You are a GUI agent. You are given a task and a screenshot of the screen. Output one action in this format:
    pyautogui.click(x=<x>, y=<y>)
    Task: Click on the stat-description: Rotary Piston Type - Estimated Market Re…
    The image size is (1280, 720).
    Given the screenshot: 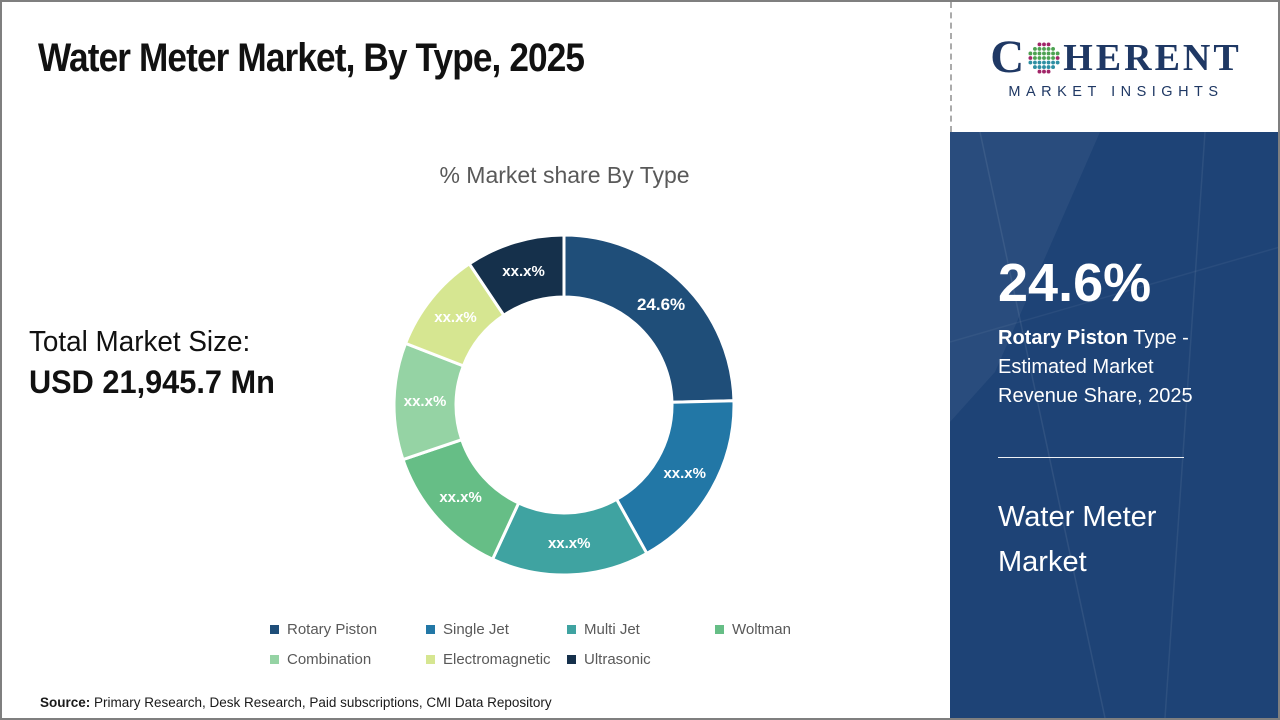 What is the action you would take?
    pyautogui.click(x=1107, y=367)
    